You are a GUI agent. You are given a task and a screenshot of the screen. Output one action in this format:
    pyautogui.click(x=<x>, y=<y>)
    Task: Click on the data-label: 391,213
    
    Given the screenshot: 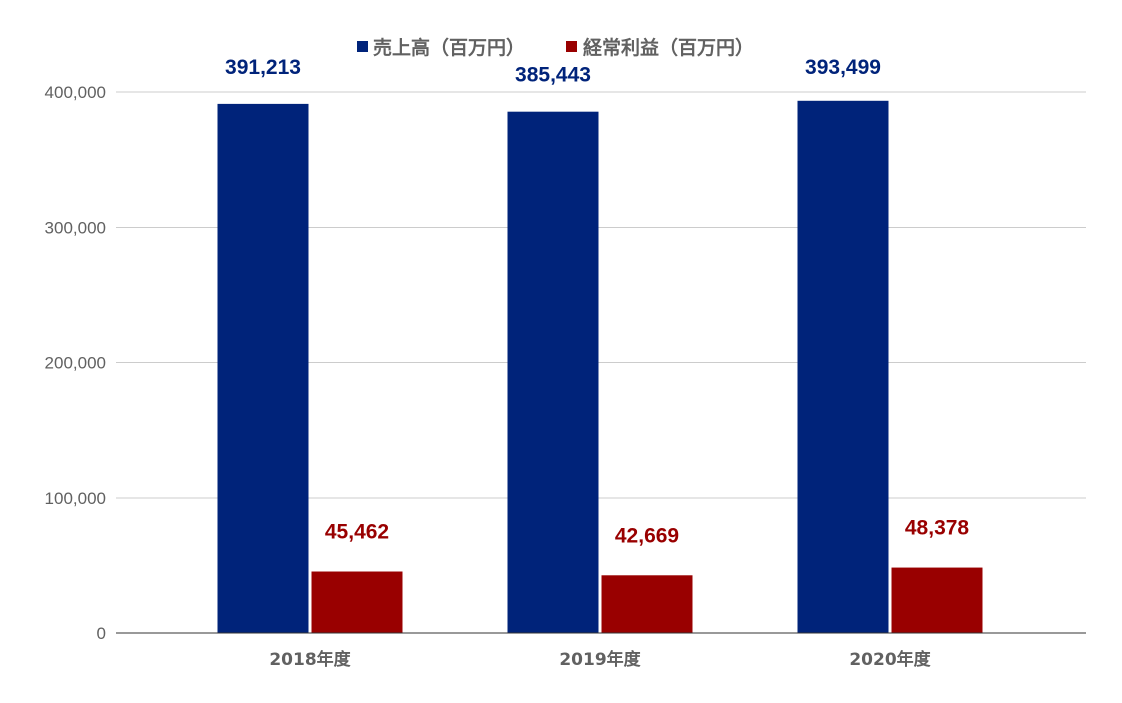 What is the action you would take?
    pyautogui.click(x=263, y=67)
    